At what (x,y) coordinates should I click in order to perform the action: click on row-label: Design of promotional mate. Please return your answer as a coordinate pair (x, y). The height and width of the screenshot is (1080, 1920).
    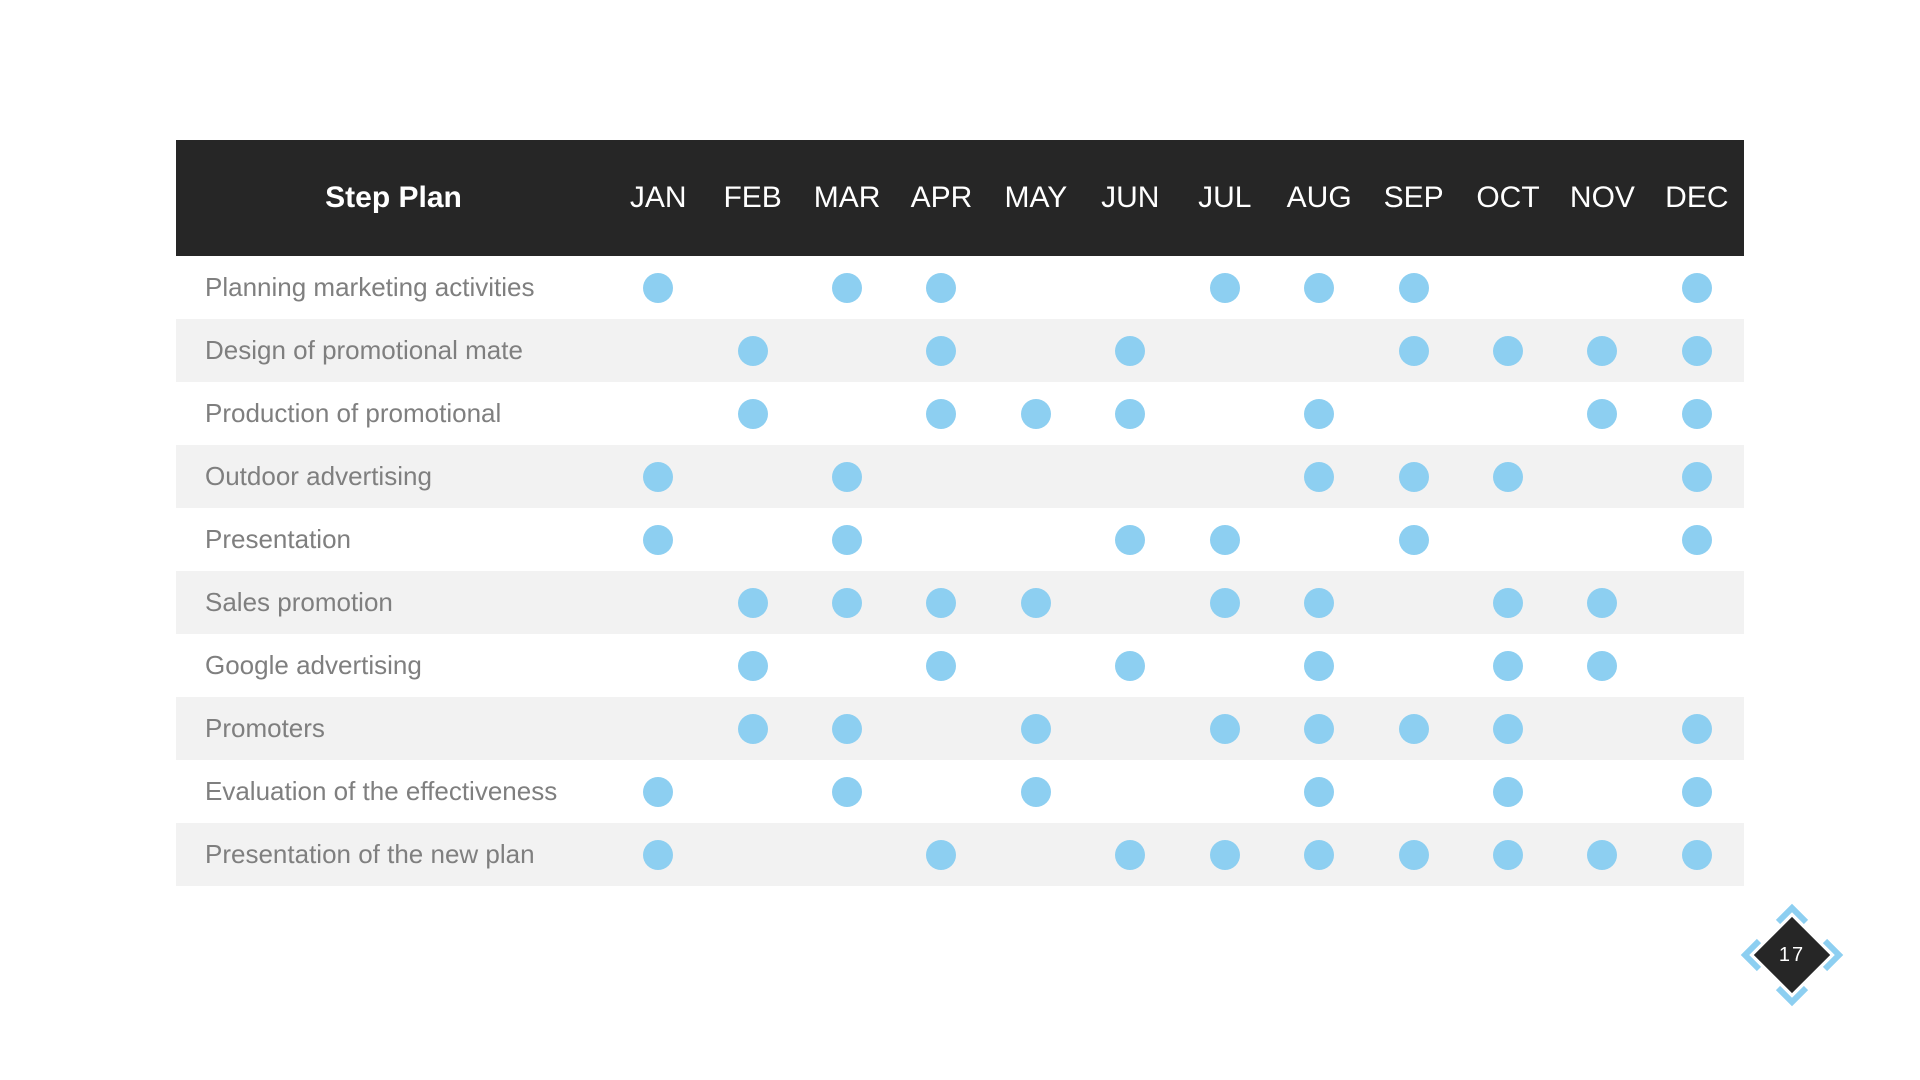
    Looking at the image, I should click on (364, 350).